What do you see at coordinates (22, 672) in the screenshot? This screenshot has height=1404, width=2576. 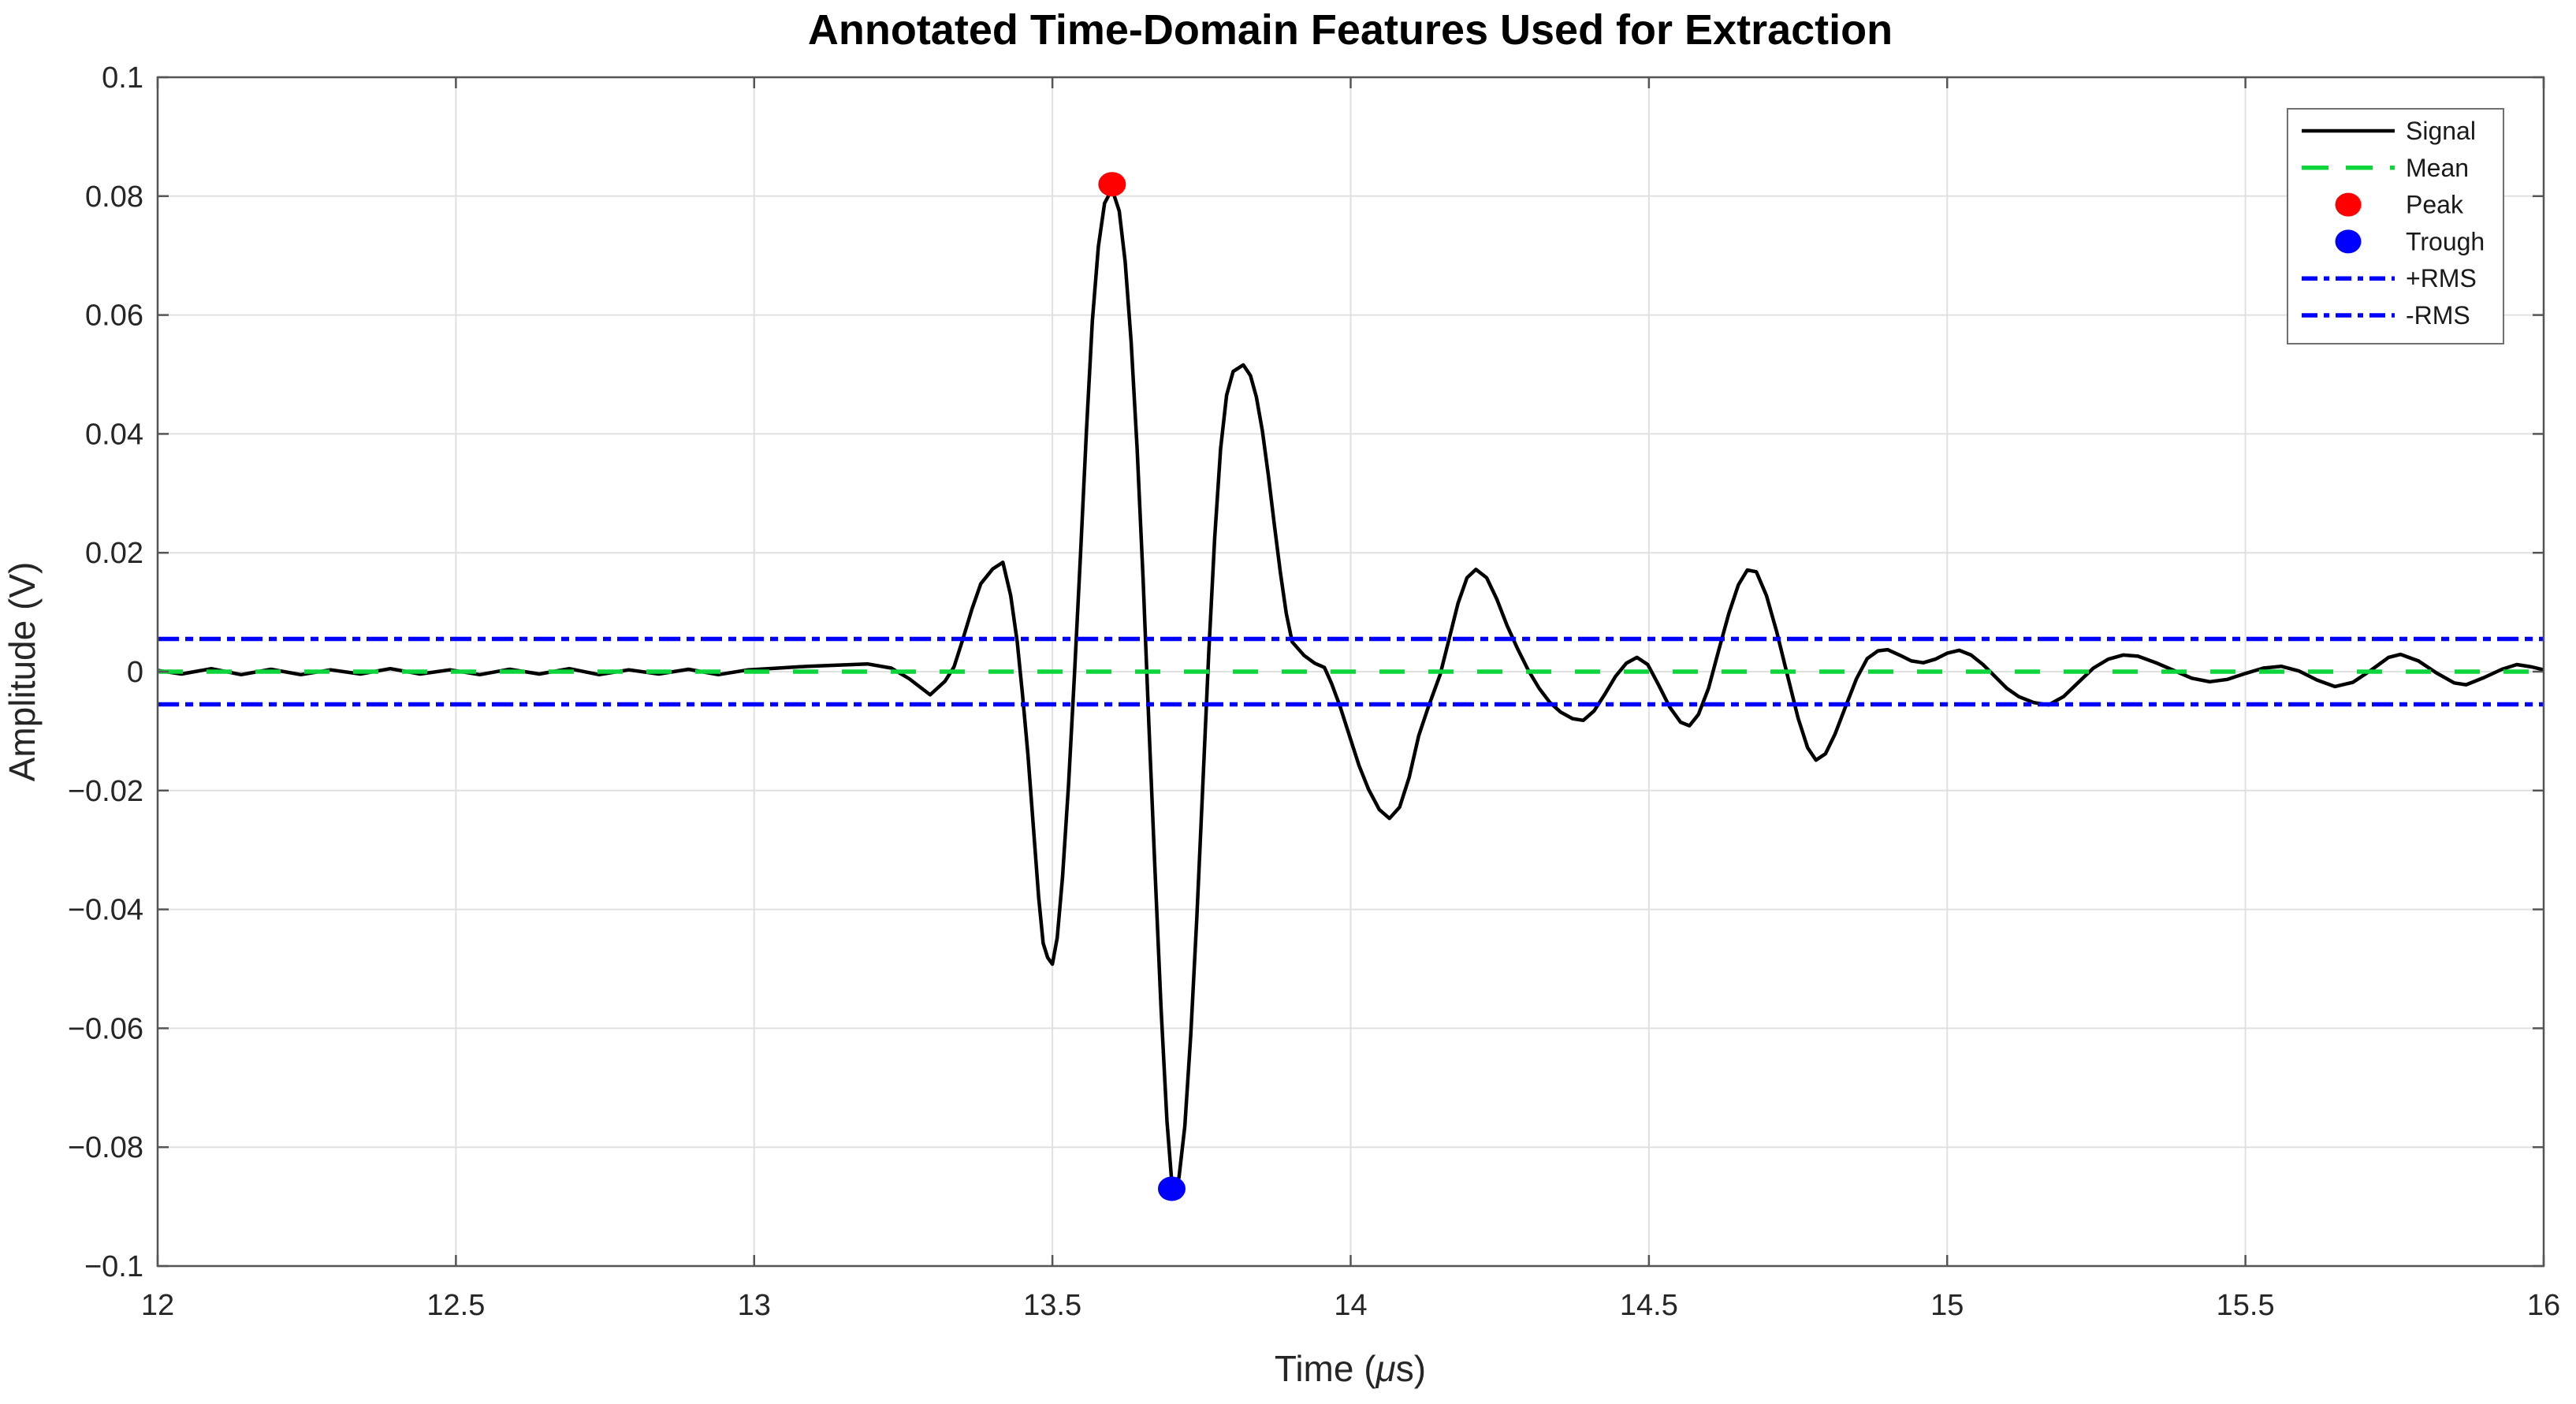 I see `y-axis-label: Amplitude (V)` at bounding box center [22, 672].